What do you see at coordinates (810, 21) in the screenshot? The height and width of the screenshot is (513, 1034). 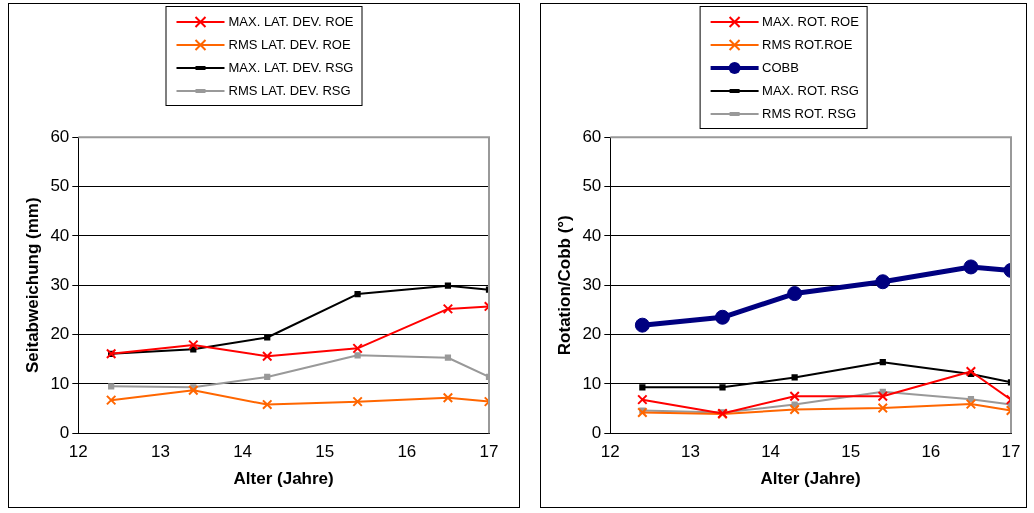 I see `legend-label: MAX. ROT. ROE` at bounding box center [810, 21].